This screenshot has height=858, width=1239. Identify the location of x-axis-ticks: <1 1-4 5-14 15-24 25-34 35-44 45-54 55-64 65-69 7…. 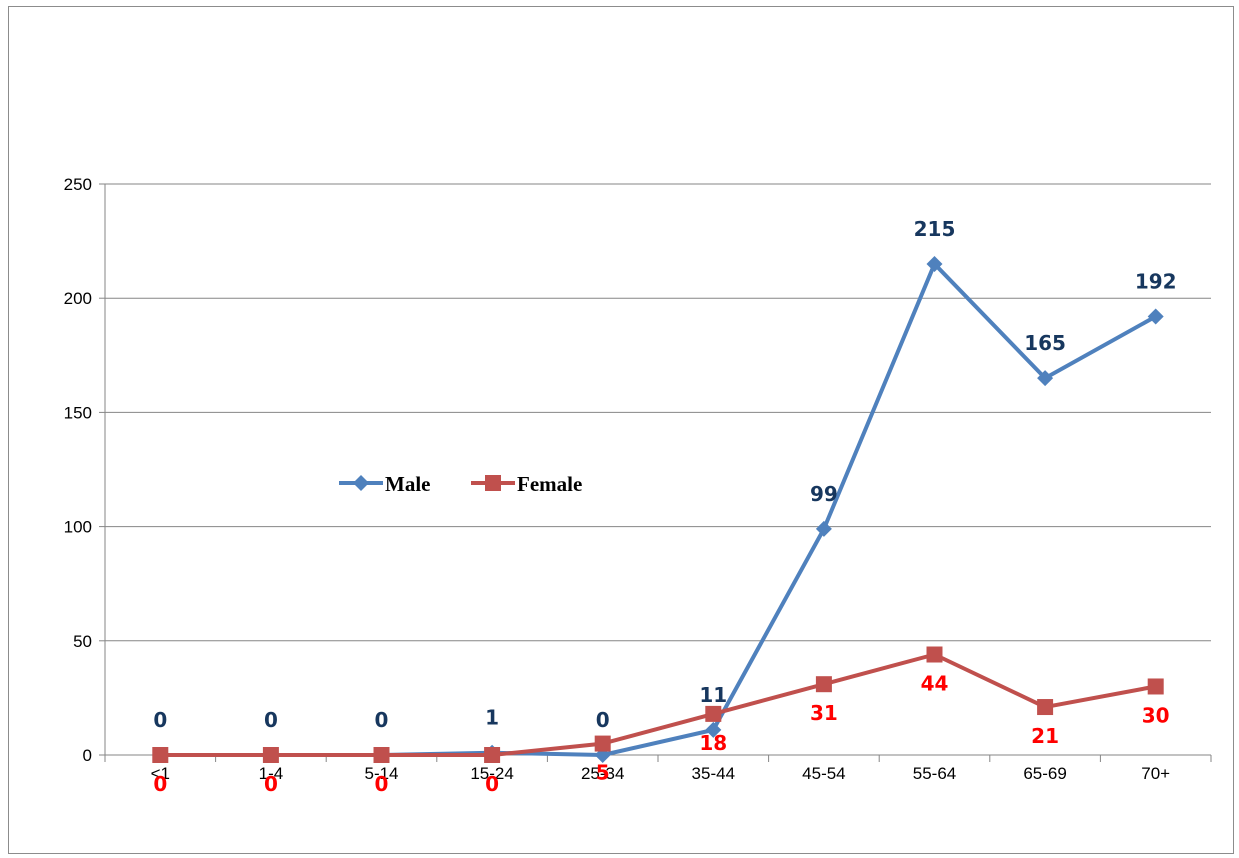
(661, 773).